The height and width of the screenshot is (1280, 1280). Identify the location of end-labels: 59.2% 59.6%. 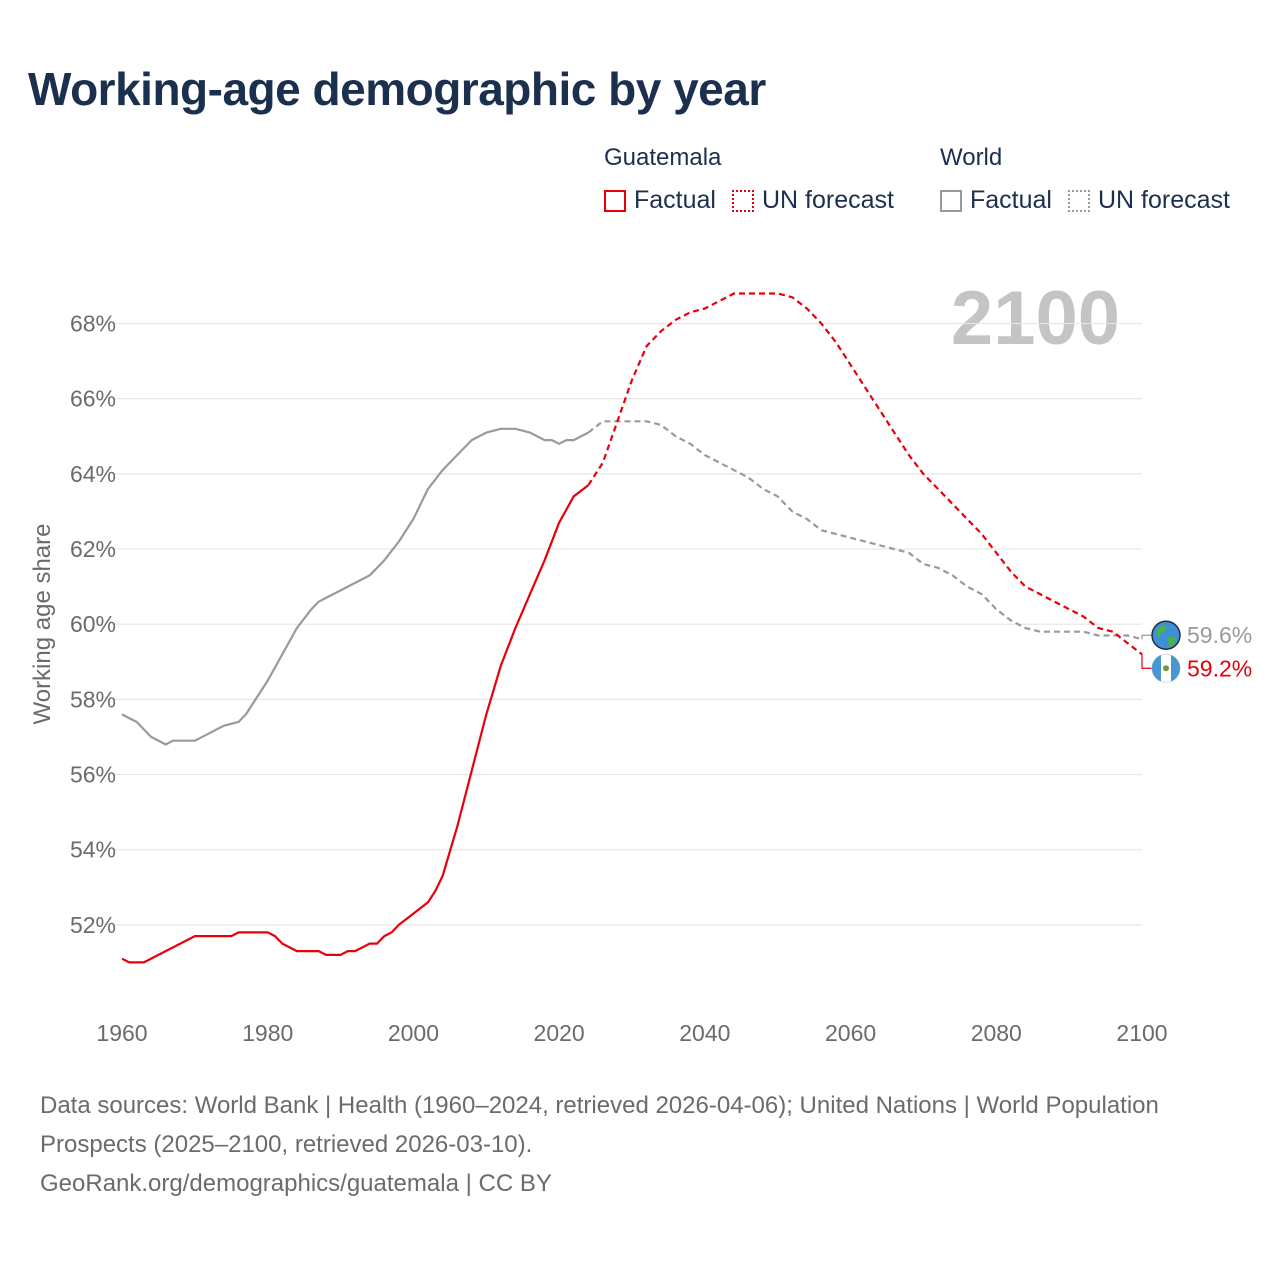
(1196, 651).